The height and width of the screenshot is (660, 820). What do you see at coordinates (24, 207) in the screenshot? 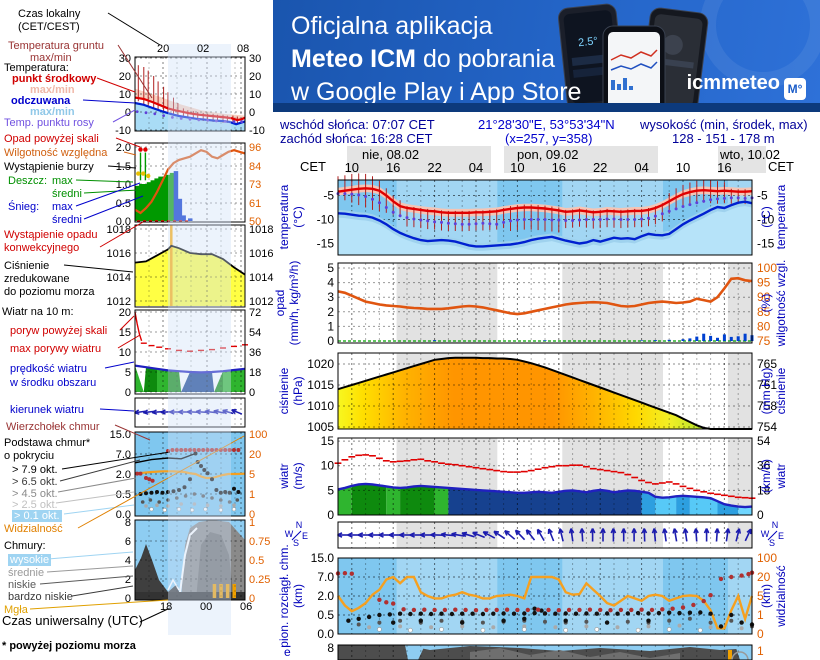
I see `legend-item: Śnieg:` at bounding box center [24, 207].